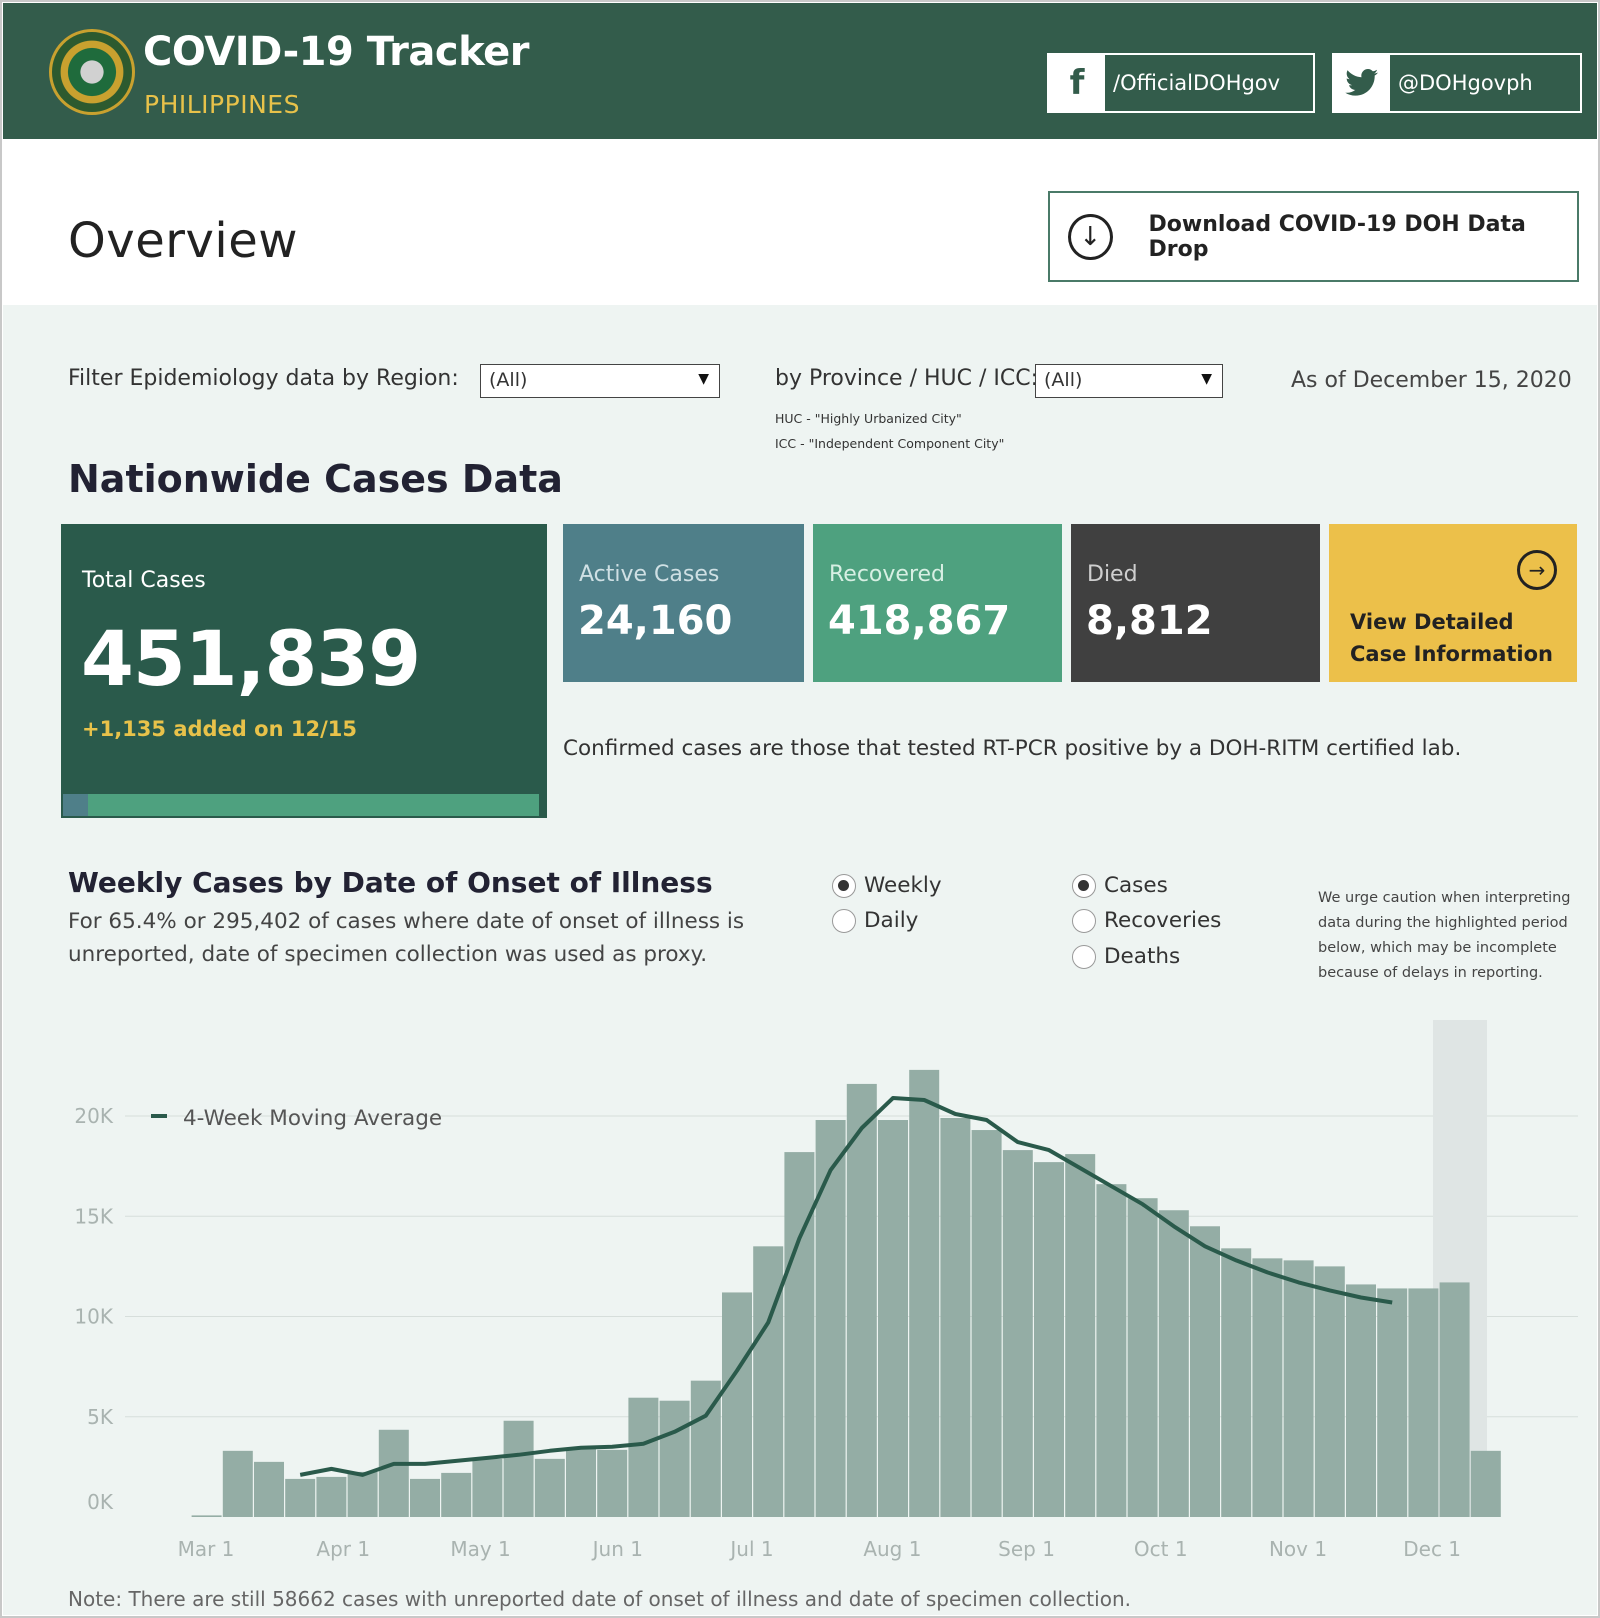 This screenshot has height=1618, width=1600. Describe the element at coordinates (100, 1417) in the screenshot. I see `y-tick-label: 5K` at that location.